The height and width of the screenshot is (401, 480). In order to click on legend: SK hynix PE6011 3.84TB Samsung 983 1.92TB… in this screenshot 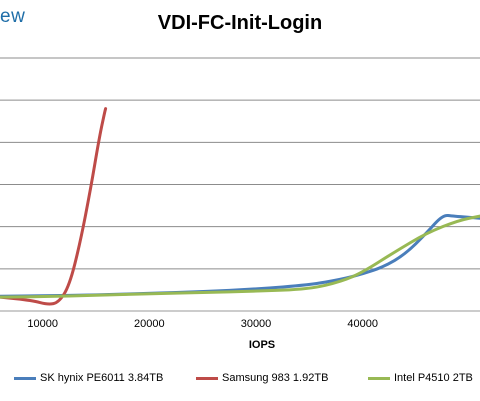, I will do `click(240, 381)`.